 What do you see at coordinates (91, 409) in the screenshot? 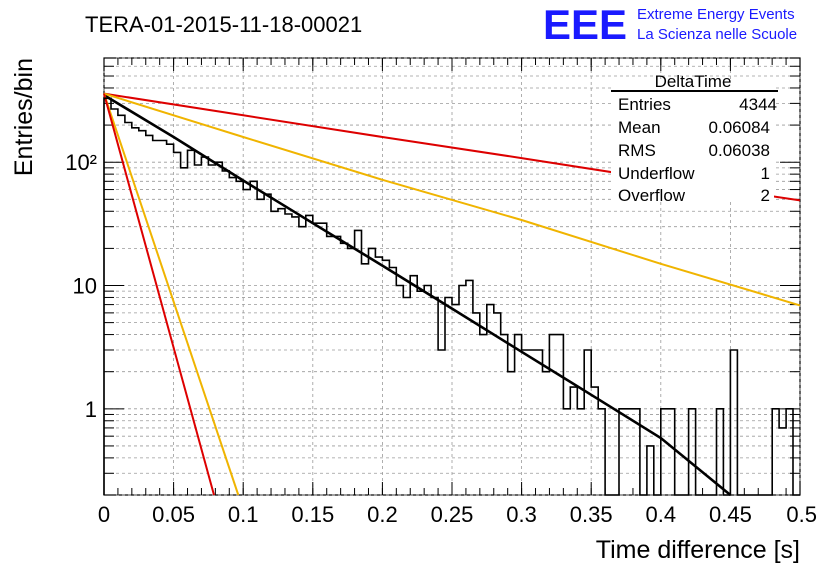
I see `y-tick-label: 1` at bounding box center [91, 409].